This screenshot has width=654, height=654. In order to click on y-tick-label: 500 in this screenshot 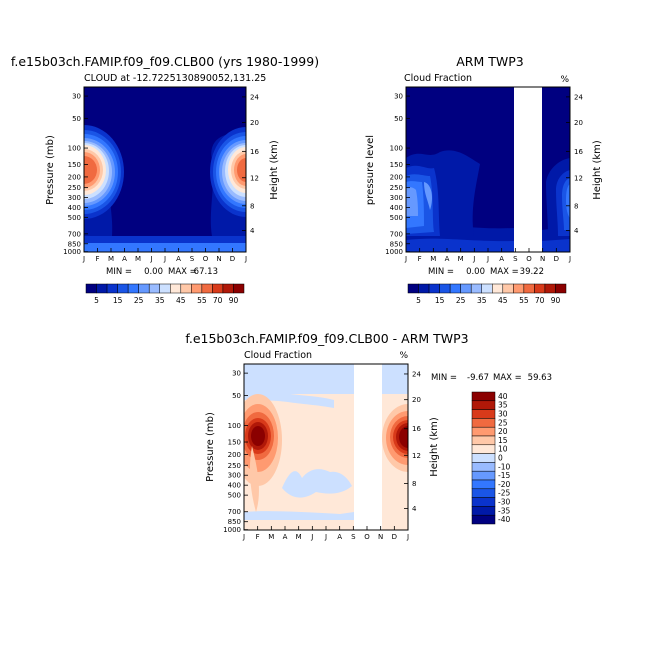, I will do `click(396, 218)`.